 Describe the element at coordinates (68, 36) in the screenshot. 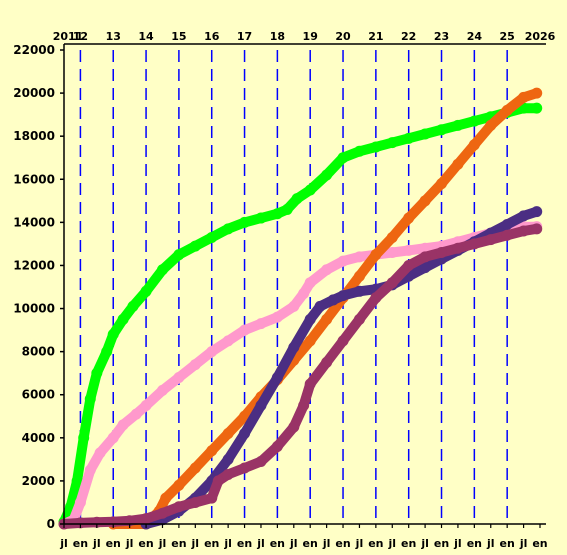

I see `top-tick-label: 2011` at that location.